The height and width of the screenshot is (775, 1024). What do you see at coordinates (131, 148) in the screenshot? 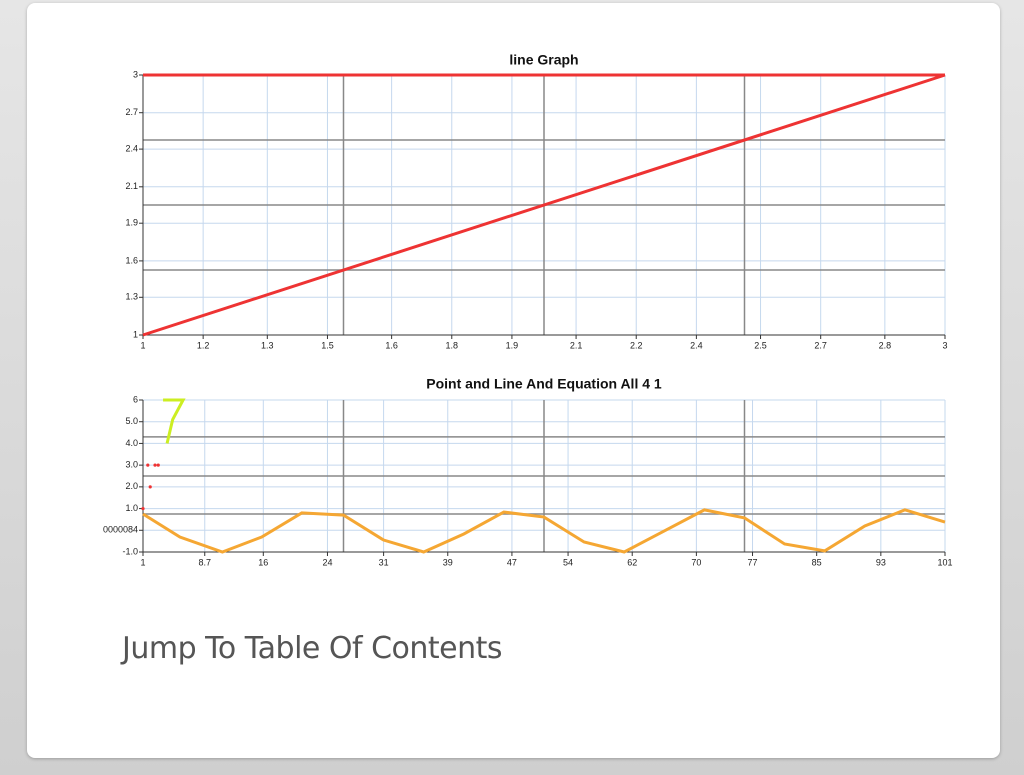
I see `y-tick-label: 2.4` at bounding box center [131, 148].